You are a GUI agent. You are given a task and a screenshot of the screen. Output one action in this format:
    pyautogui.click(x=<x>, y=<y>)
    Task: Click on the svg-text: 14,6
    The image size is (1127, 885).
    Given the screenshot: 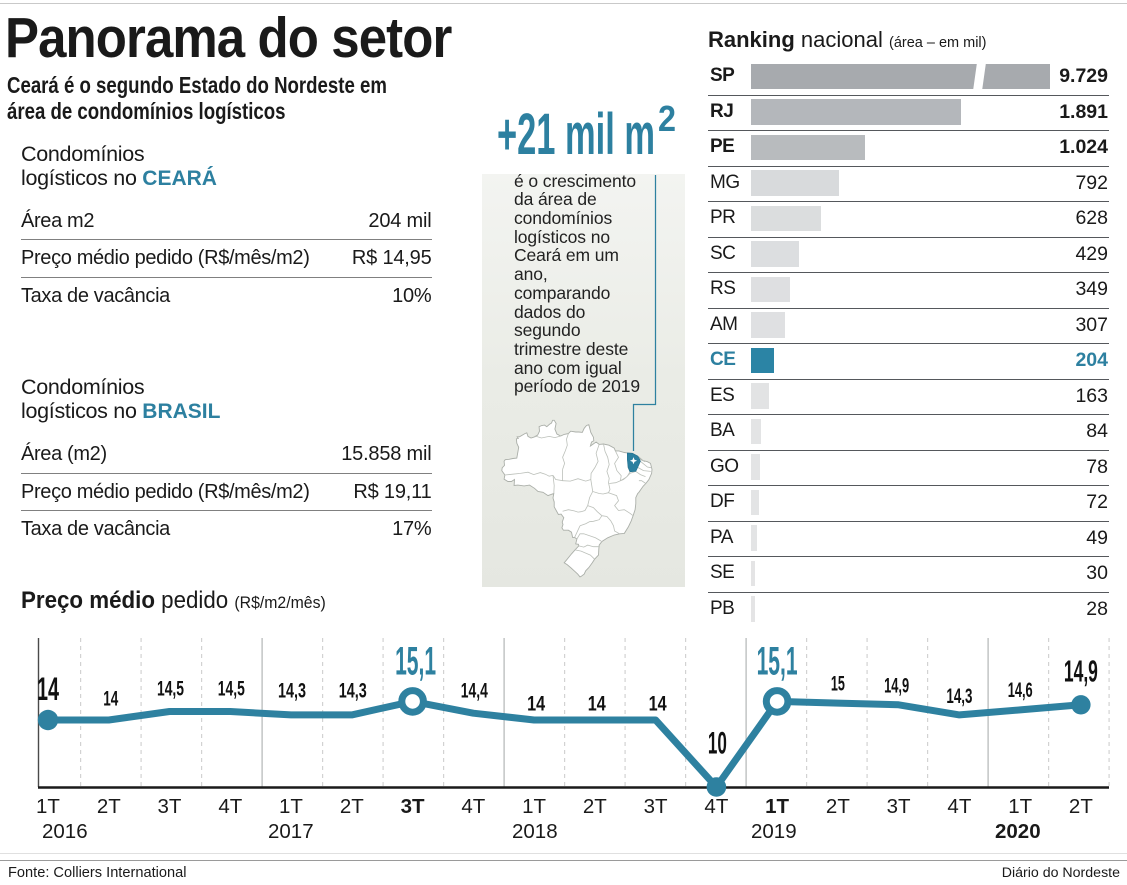 What is the action you would take?
    pyautogui.click(x=1020, y=690)
    